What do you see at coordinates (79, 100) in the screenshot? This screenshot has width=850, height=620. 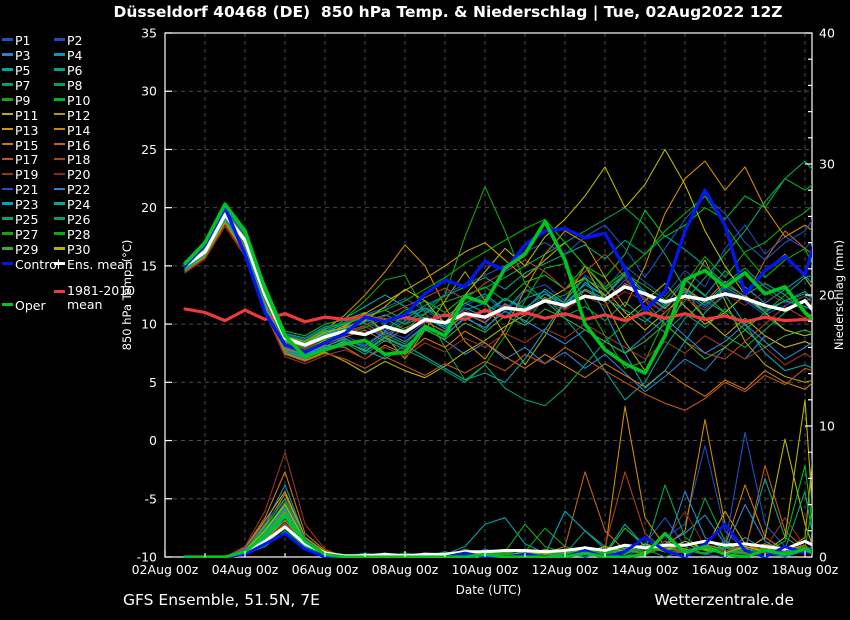 I see `legend-item-p10-label: P10` at bounding box center [79, 100].